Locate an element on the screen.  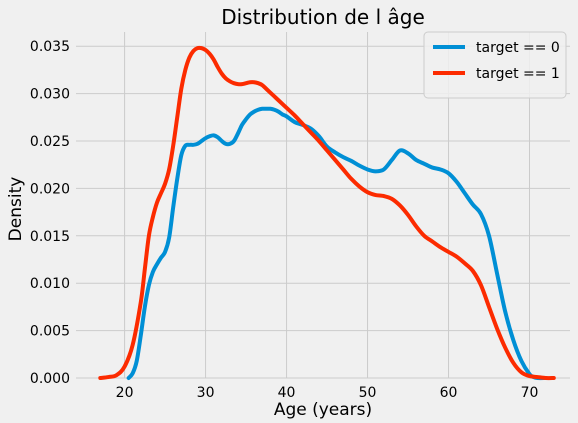
chart-title: Distribution de l âge is located at coordinates (323, 17).